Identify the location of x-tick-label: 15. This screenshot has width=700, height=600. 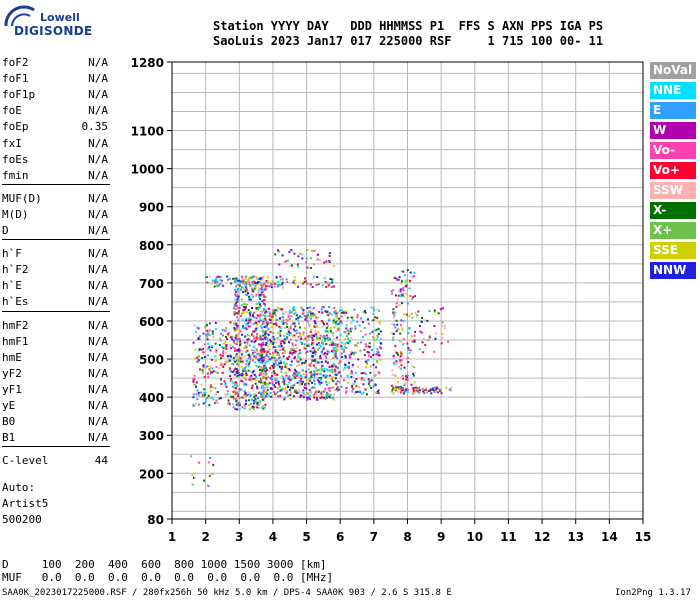
(643, 537).